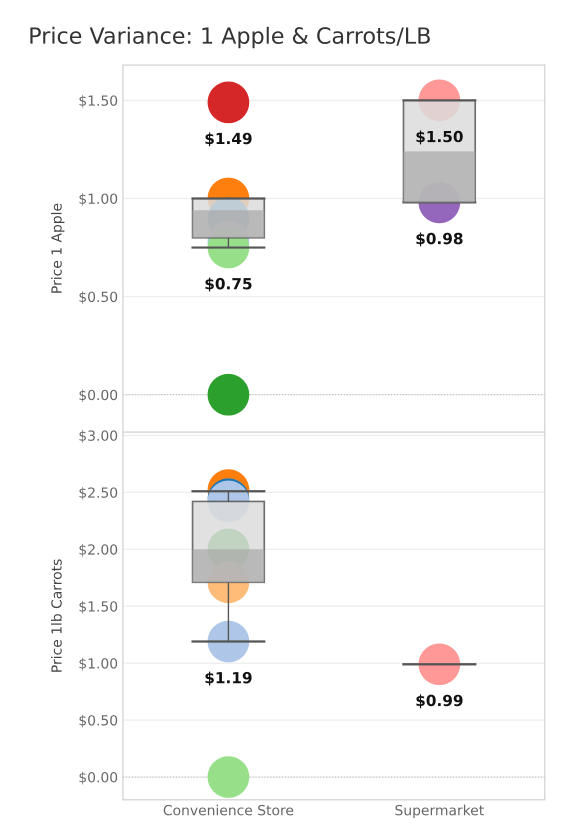 The width and height of the screenshot is (564, 834). Describe the element at coordinates (98, 436) in the screenshot. I see `y-tick-label: $3.00` at that location.